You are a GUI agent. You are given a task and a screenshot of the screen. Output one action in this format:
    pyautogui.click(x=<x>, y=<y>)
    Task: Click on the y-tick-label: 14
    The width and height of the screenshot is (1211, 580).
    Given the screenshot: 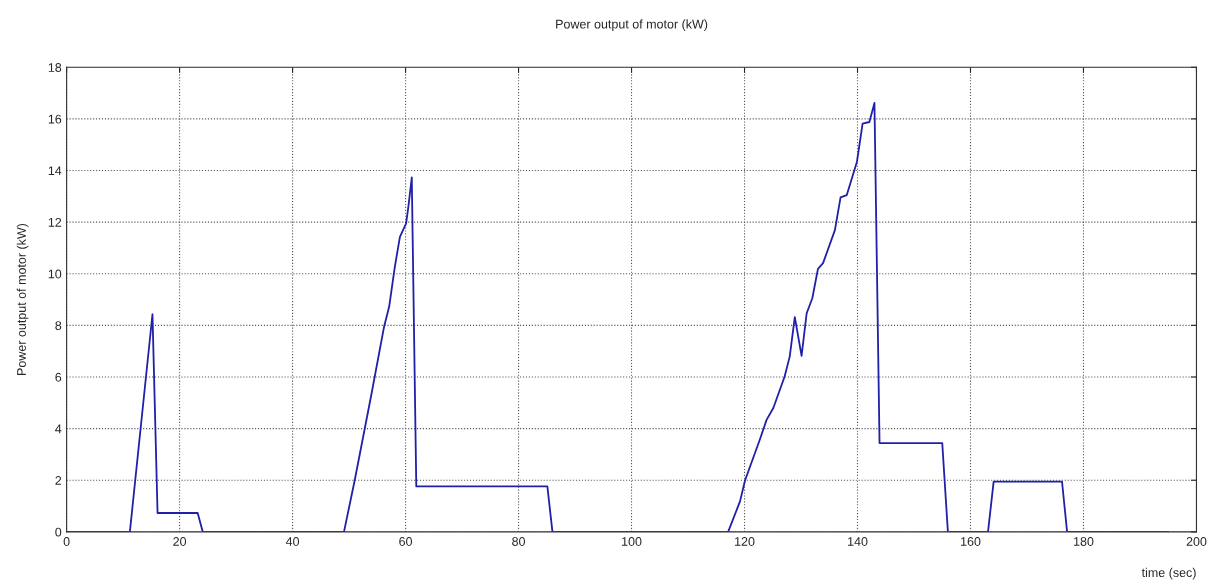 What is the action you would take?
    pyautogui.click(x=55, y=171)
    